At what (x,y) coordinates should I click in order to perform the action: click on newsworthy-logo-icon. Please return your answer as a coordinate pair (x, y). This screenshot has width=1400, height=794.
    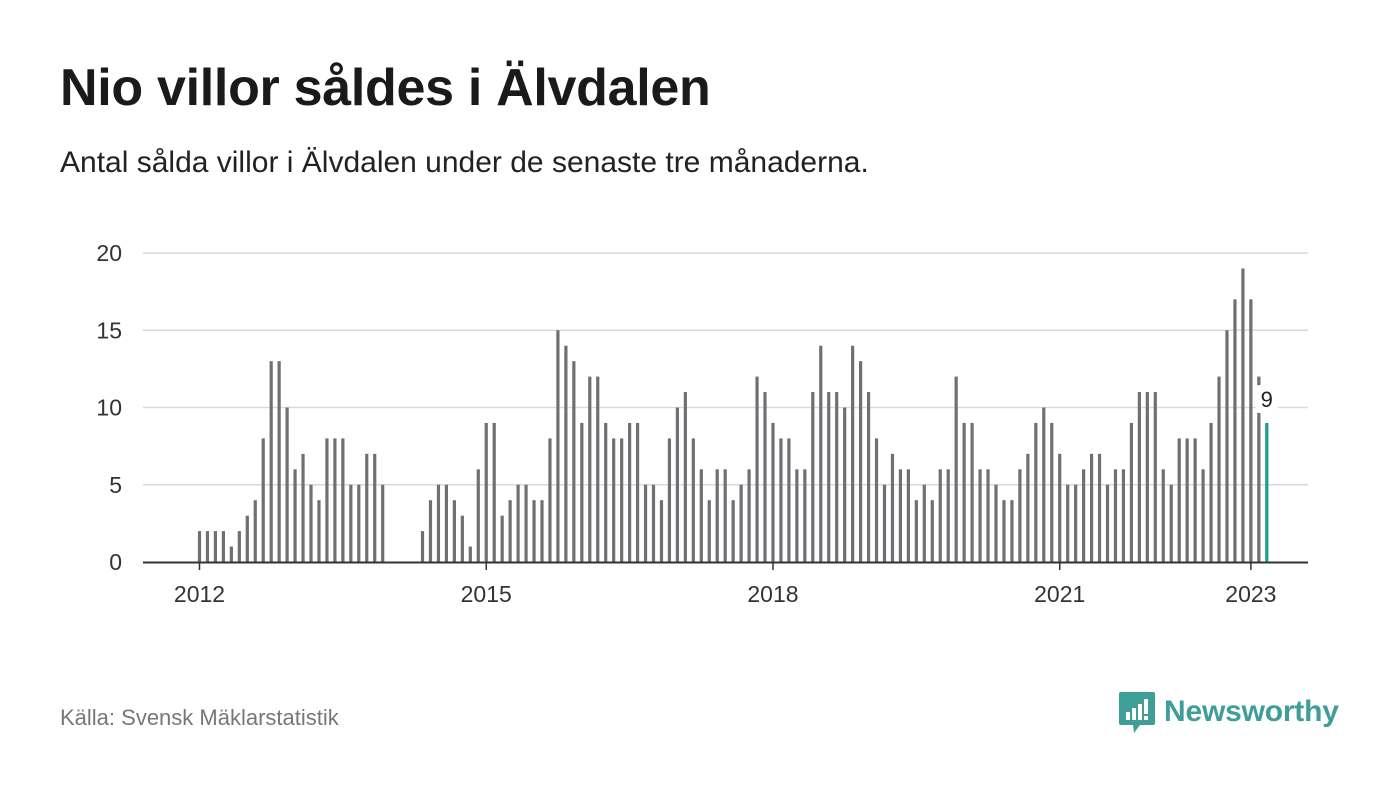
    Looking at the image, I should click on (1137, 712).